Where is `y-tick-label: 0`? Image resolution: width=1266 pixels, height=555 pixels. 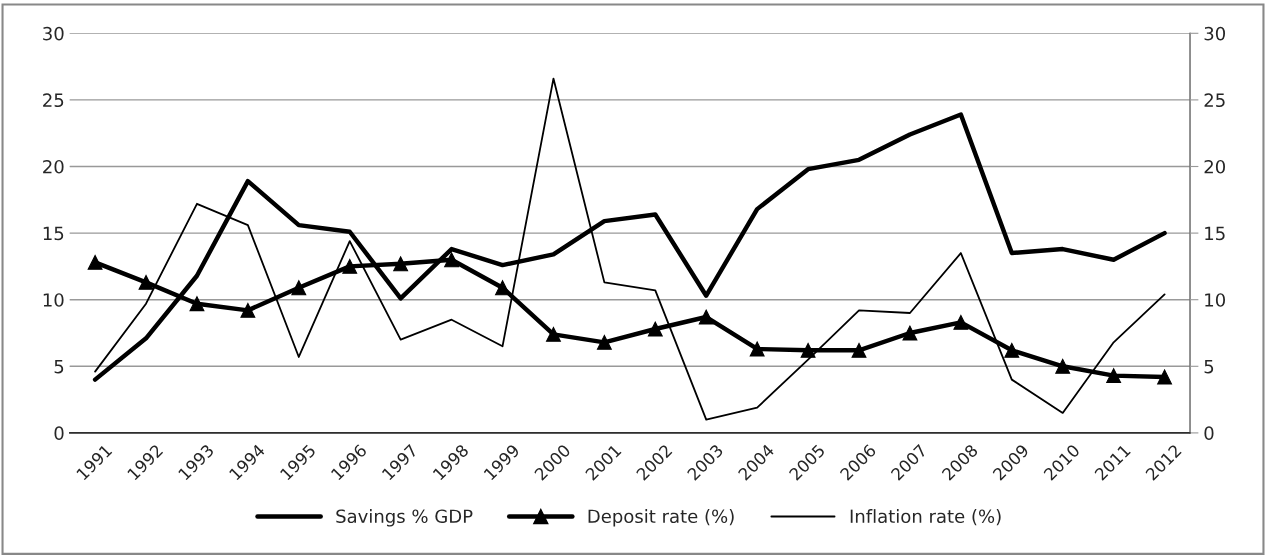
y-tick-label: 0 is located at coordinates (59, 433).